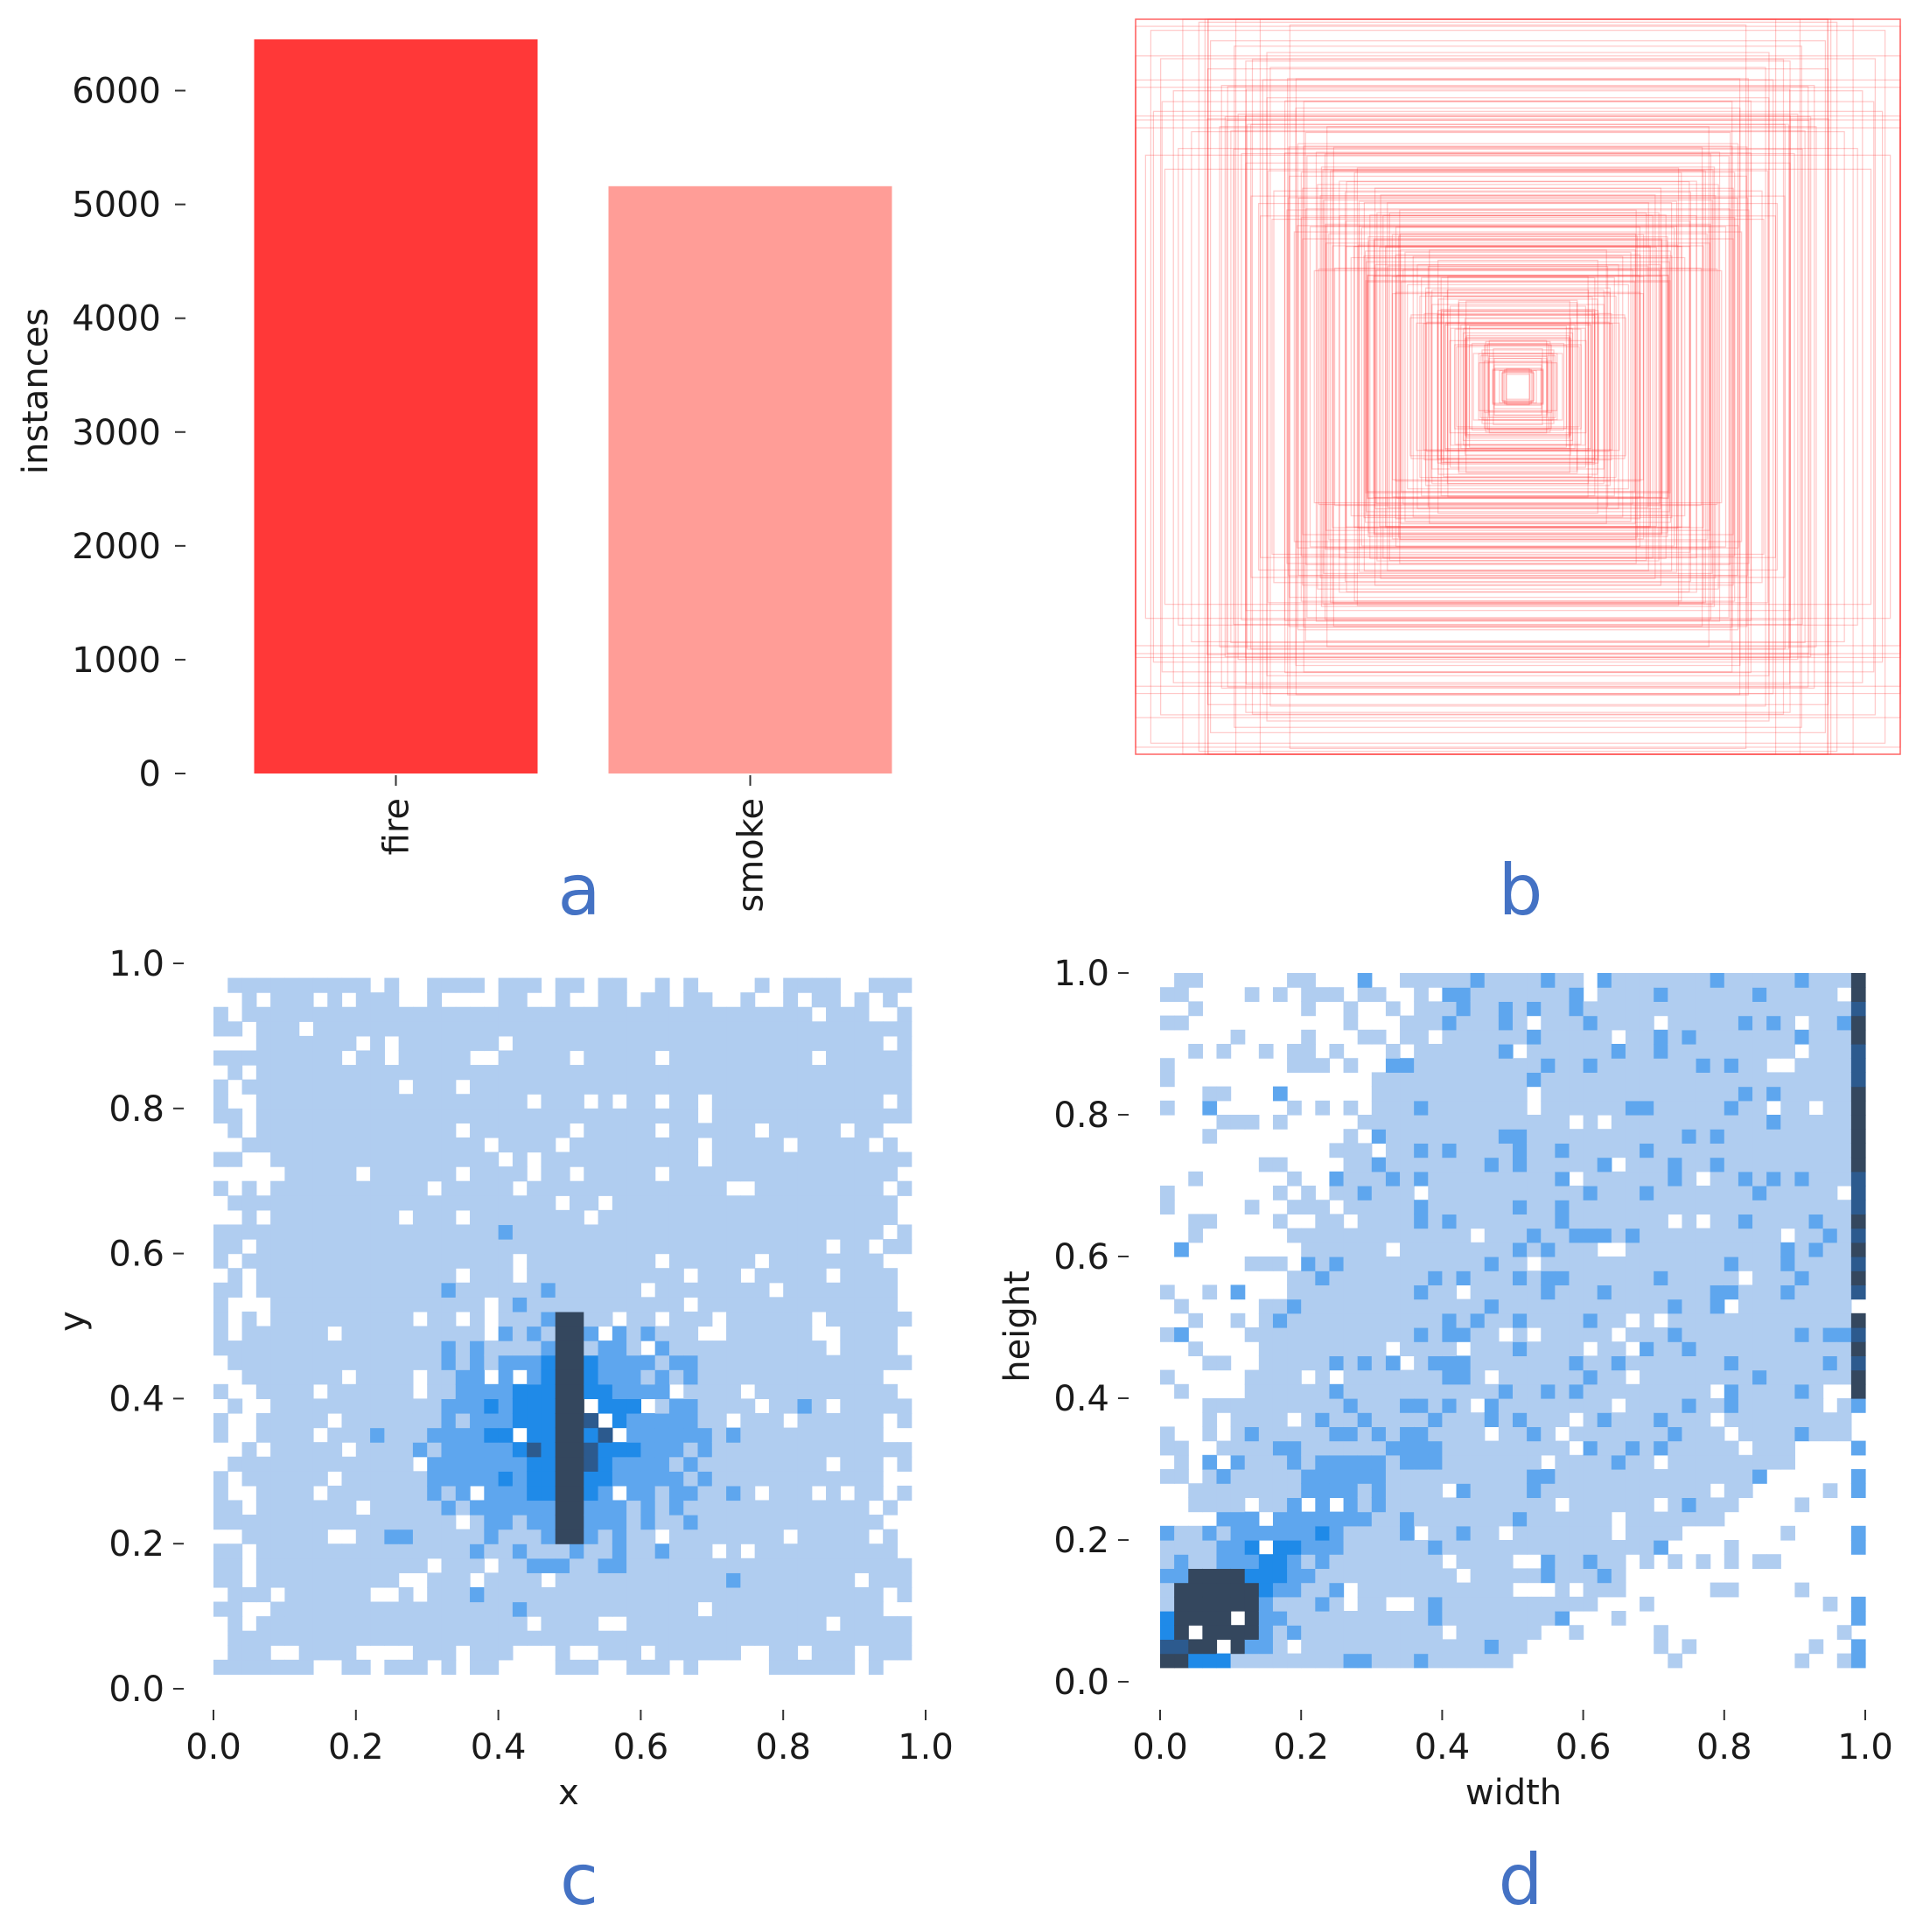  Describe the element at coordinates (578, 890) in the screenshot. I see `panel-label-a: a` at that location.